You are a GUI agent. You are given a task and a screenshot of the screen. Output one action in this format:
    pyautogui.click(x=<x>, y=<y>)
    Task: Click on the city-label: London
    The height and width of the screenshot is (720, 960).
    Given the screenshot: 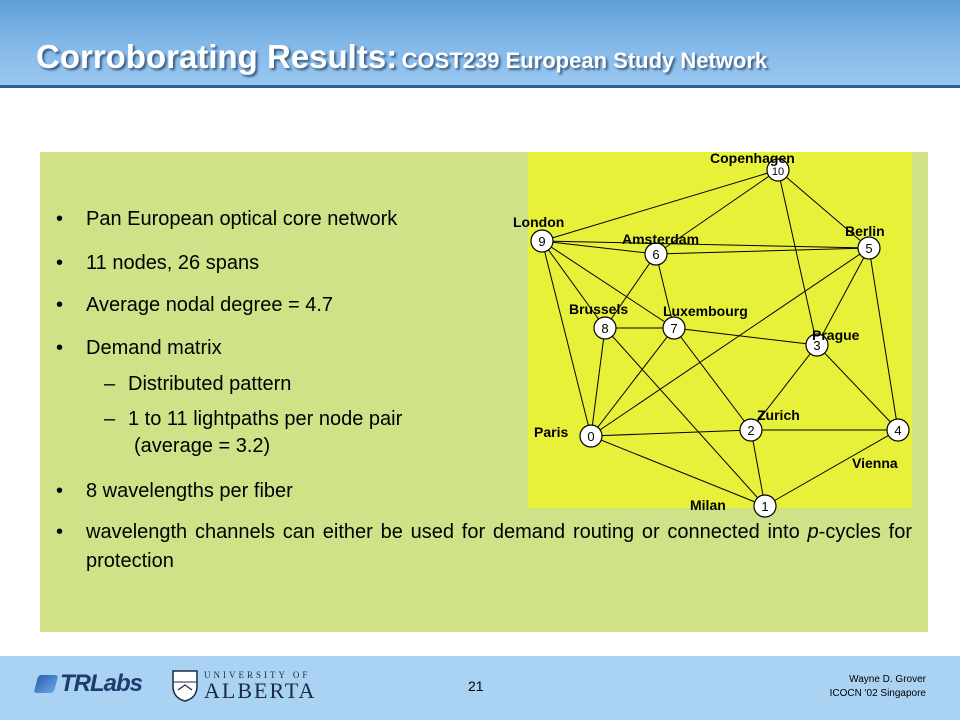 What is the action you would take?
    pyautogui.click(x=538, y=222)
    